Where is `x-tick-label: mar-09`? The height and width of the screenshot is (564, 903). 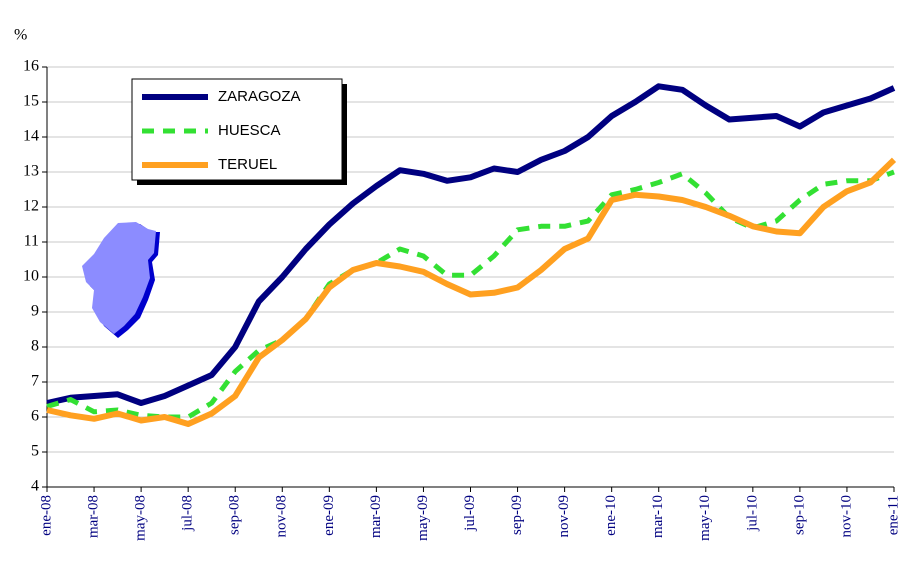
x-tick-label: mar-09 is located at coordinates (376, 516).